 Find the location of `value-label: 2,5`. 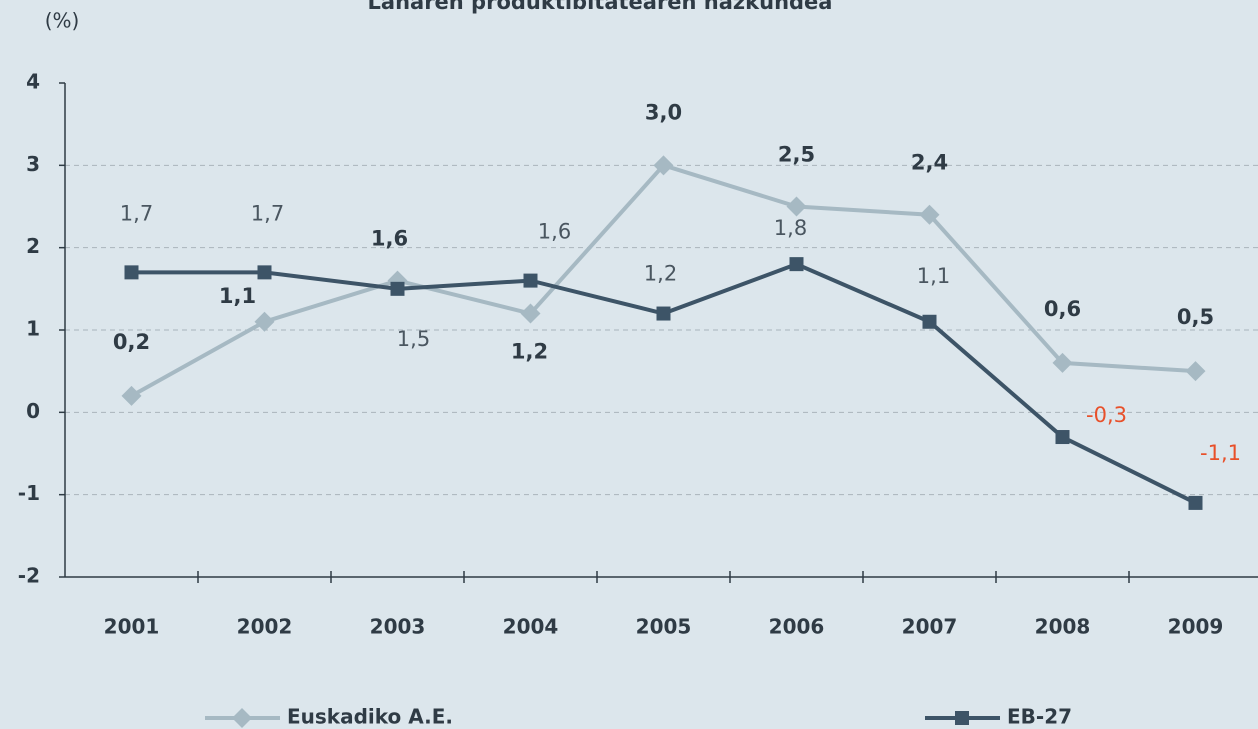

value-label: 2,5 is located at coordinates (796, 155).